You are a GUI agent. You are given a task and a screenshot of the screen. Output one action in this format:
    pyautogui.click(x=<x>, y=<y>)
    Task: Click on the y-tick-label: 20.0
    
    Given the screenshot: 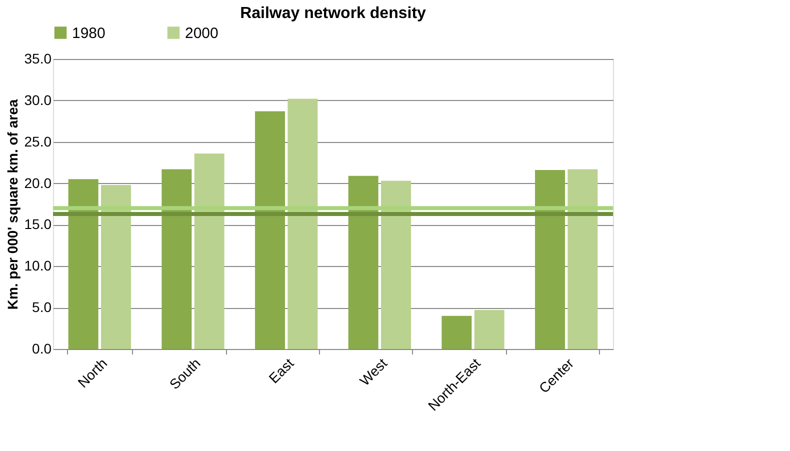 What is the action you would take?
    pyautogui.click(x=38, y=182)
    